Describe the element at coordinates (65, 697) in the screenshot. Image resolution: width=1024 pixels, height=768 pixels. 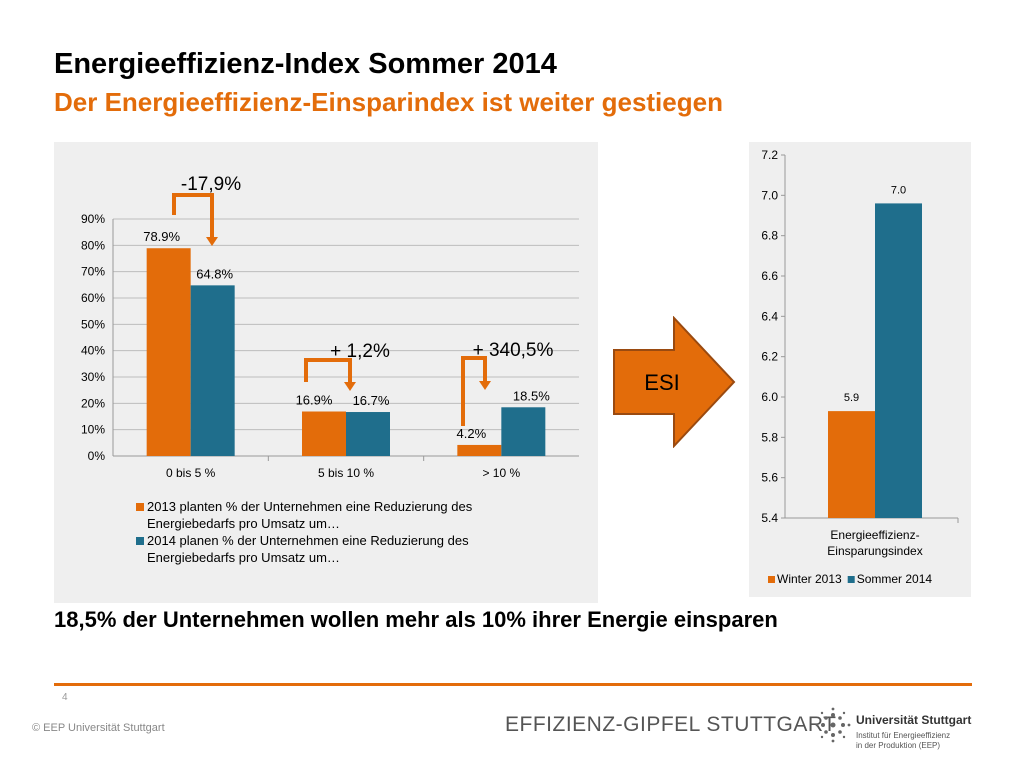
I see `page-number: 4` at that location.